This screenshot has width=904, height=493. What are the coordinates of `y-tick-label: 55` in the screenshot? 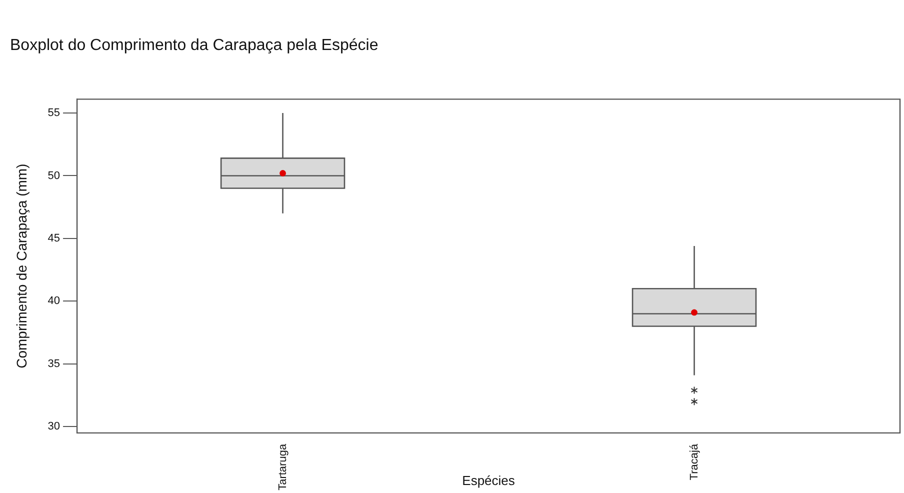 It's located at (54, 113).